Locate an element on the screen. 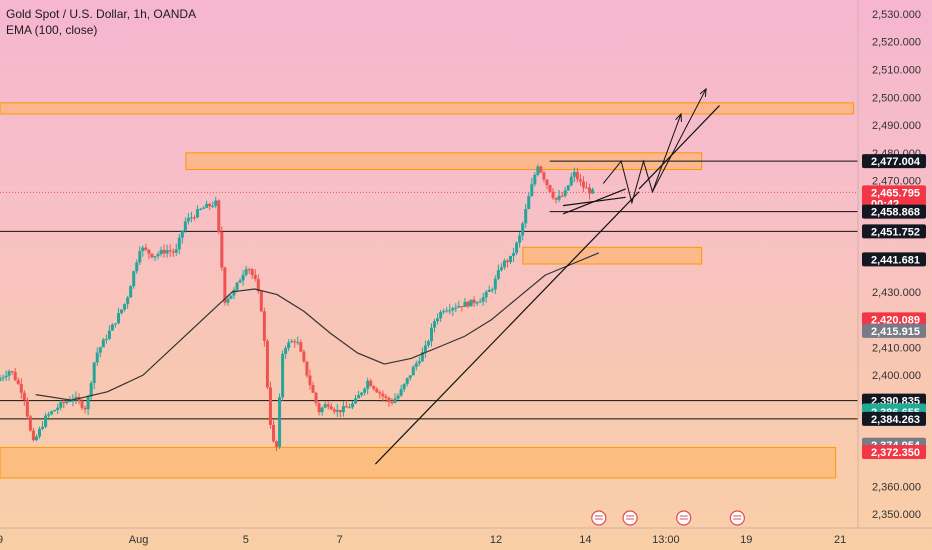 This screenshot has width=932, height=550. y-tick-label-6: 2,470.000 is located at coordinates (896, 182).